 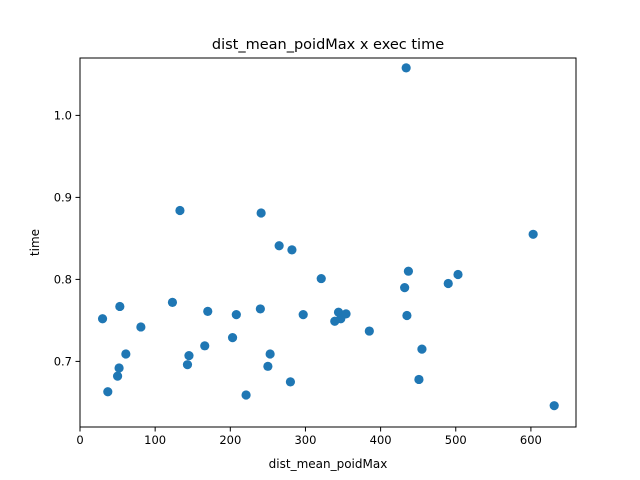 I want to click on y-tick-label: 0.9, so click(x=63, y=197).